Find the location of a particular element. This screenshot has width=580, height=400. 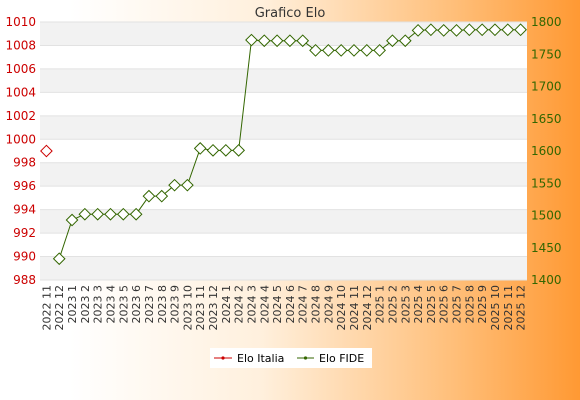

x-tick-label: 2022 11 is located at coordinates (46, 308).